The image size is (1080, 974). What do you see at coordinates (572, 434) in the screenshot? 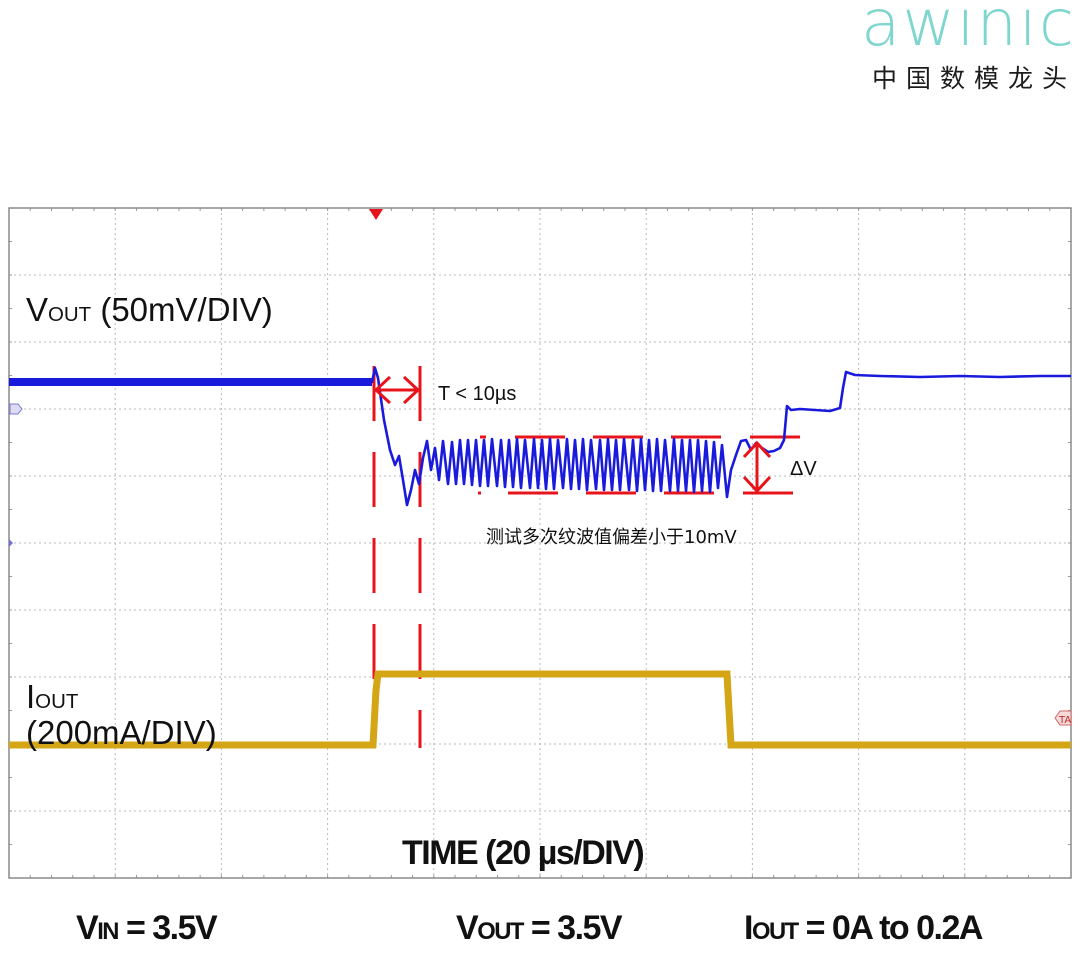
I see `annotation-arrows` at bounding box center [572, 434].